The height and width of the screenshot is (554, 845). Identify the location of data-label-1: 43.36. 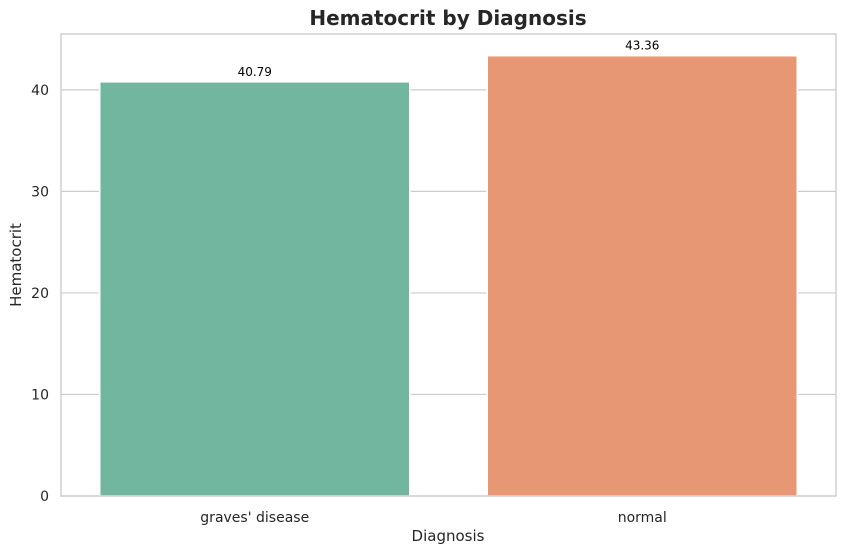
(642, 46).